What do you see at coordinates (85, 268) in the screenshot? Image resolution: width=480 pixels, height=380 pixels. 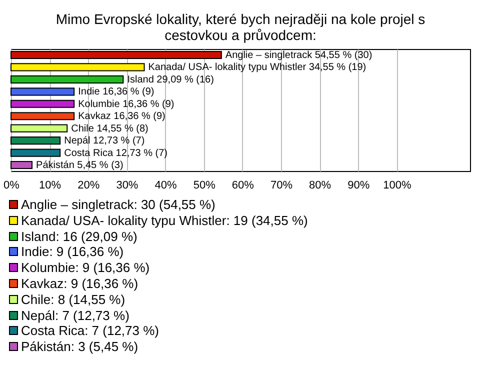 I see `text: Kolumbie: 9 (16,36 %)` at bounding box center [85, 268].